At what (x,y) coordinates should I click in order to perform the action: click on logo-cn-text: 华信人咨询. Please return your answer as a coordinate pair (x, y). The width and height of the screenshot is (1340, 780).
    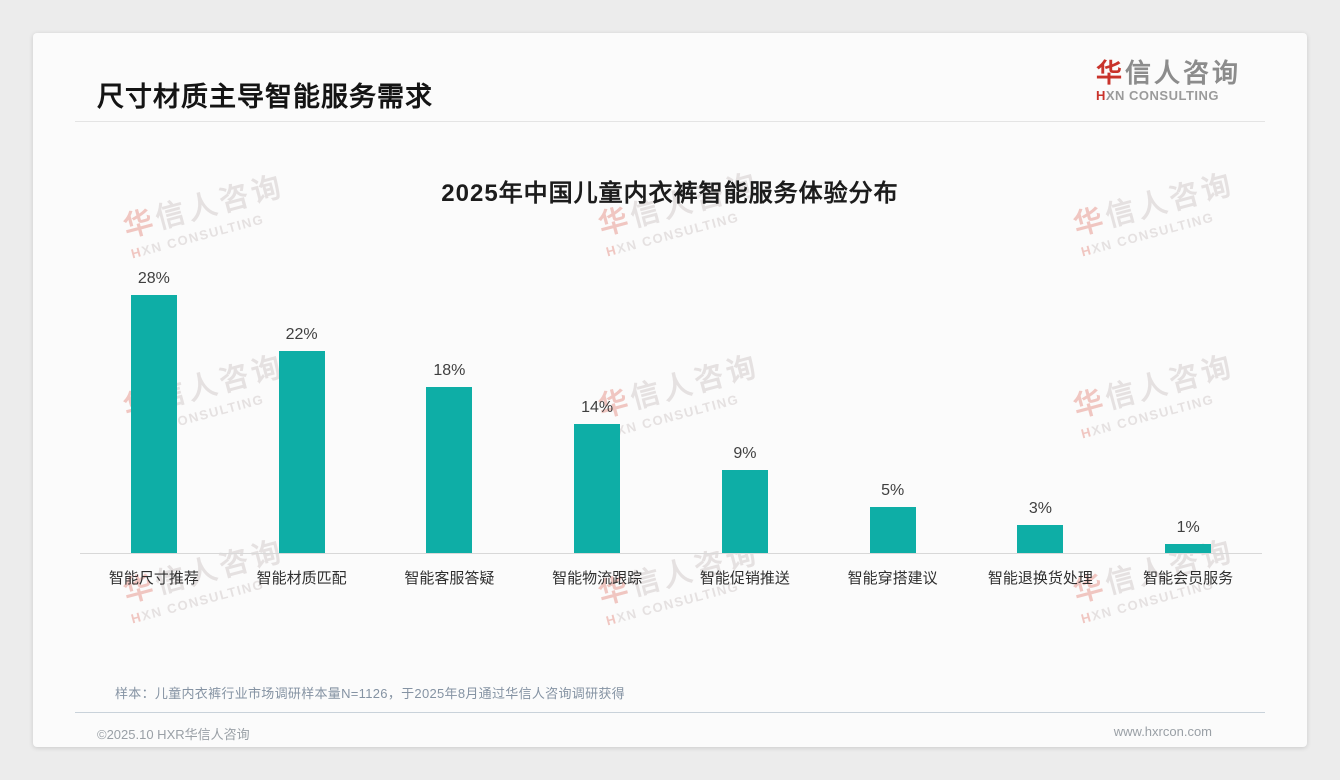
    Looking at the image, I should click on (1168, 73).